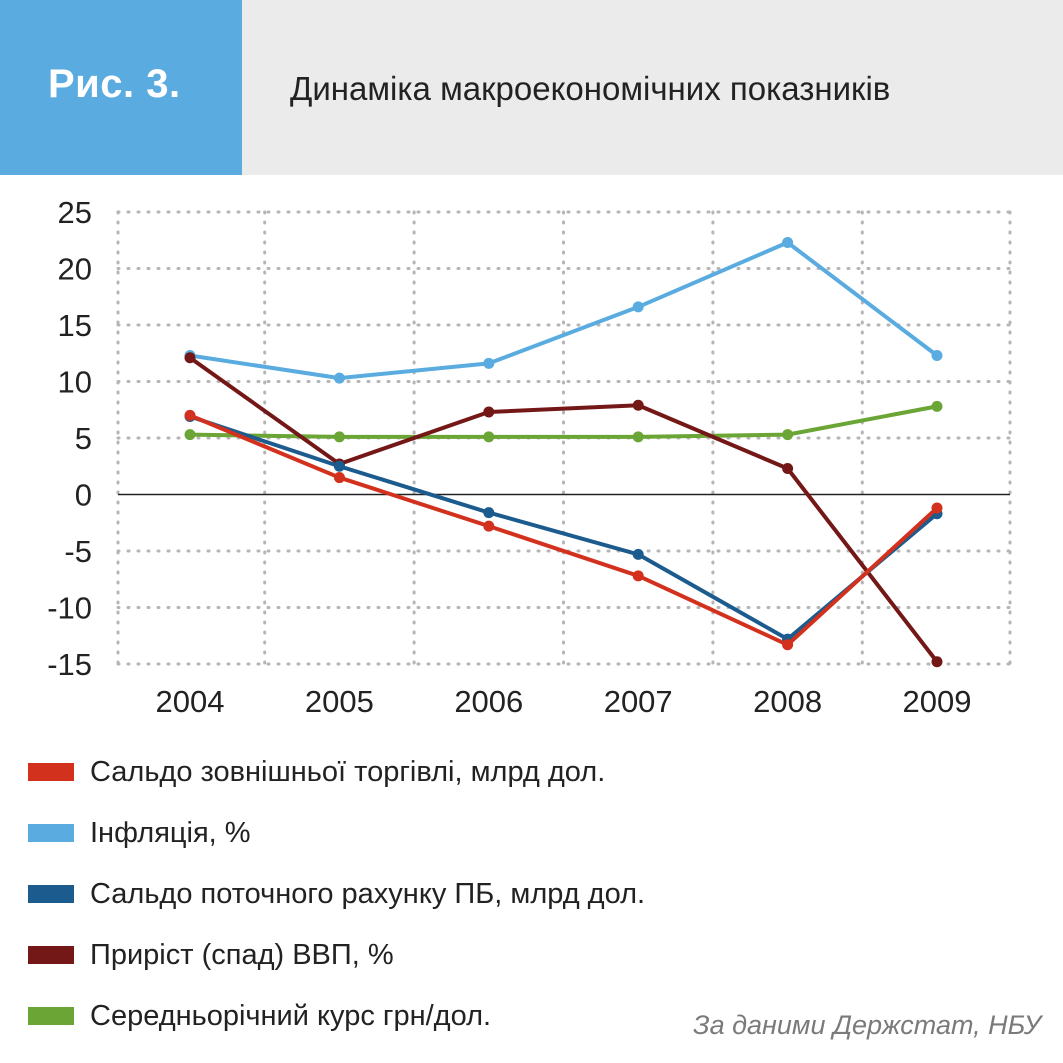 The image size is (1063, 1063). I want to click on figure-label: Рис. 3., so click(114, 84).